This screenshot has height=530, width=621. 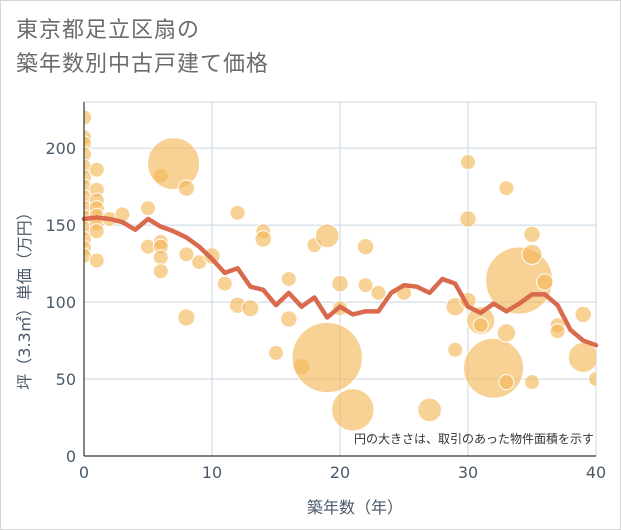 What do you see at coordinates (84, 472) in the screenshot?
I see `x-tick-label: 0` at bounding box center [84, 472].